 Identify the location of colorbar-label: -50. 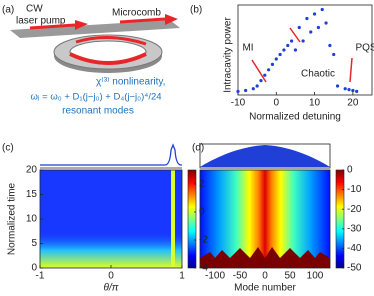
(354, 268).